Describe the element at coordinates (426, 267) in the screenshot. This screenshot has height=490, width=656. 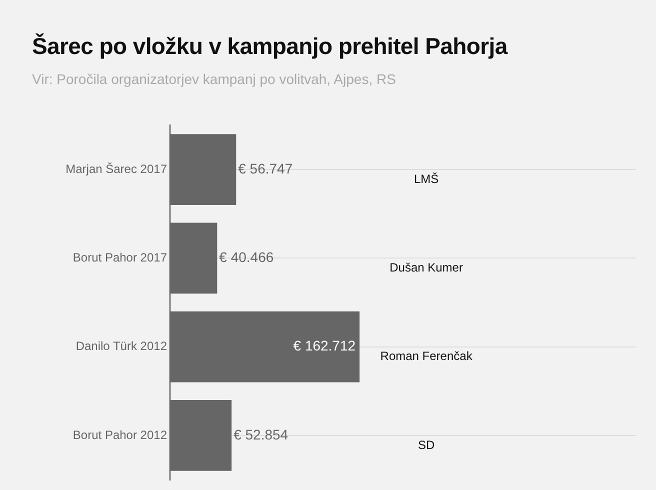
I see `text: Dušan Kumer` at that location.